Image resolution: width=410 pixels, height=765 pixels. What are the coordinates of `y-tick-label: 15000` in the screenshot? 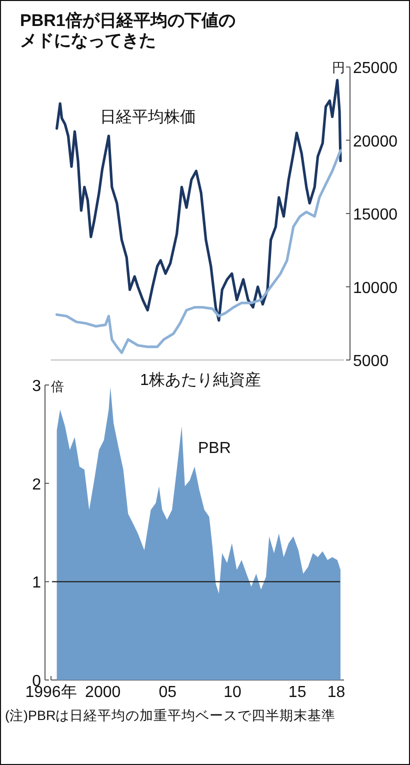 It's located at (375, 215).